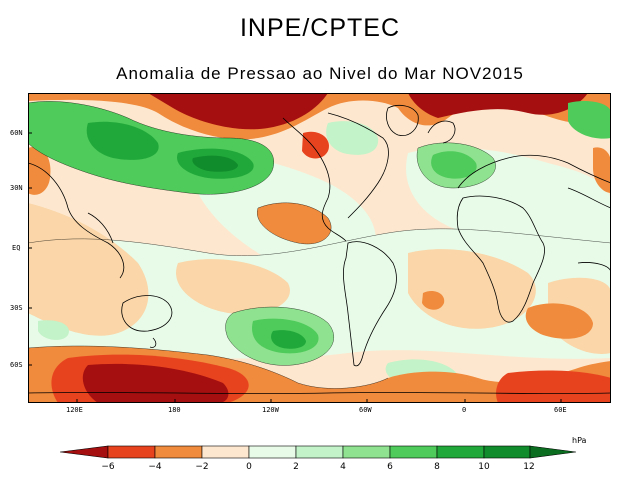 The height and width of the screenshot is (494, 640). What do you see at coordinates (507, 452) in the screenshot?
I see `colorbar-swatch-pos10` at bounding box center [507, 452].